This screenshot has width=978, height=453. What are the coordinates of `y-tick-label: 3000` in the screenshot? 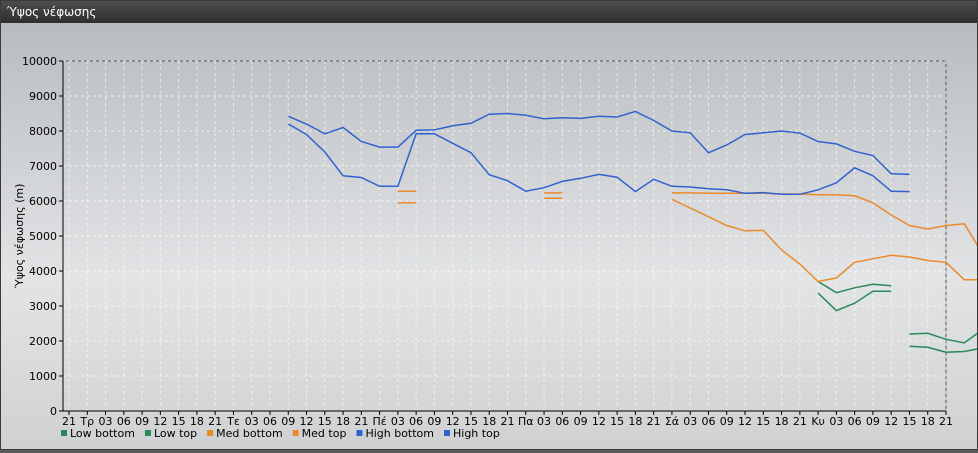 It's located at (43, 306).